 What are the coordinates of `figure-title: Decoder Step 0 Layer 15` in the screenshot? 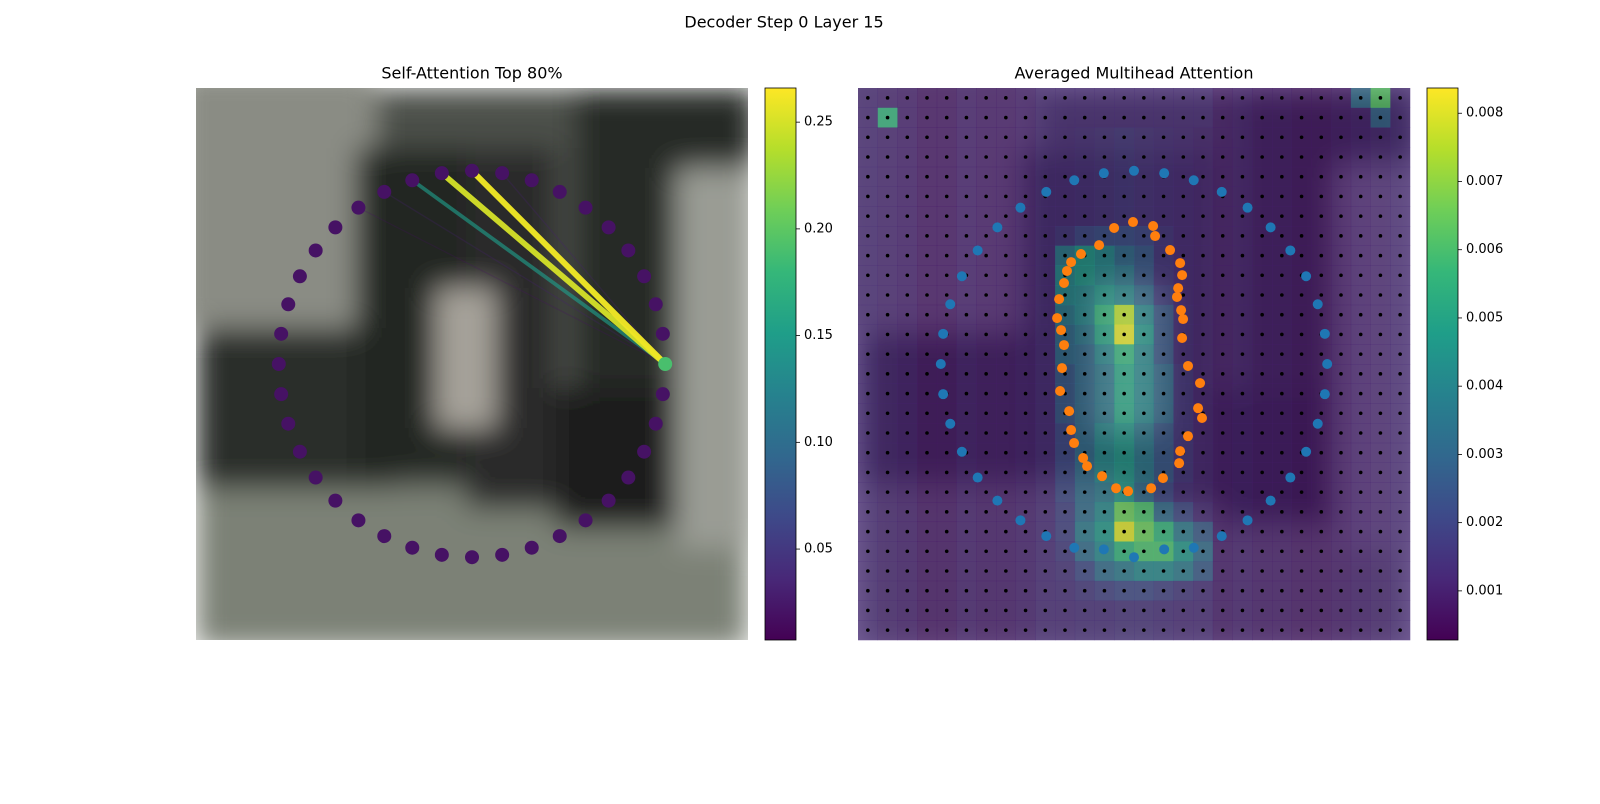 It's located at (783, 22).